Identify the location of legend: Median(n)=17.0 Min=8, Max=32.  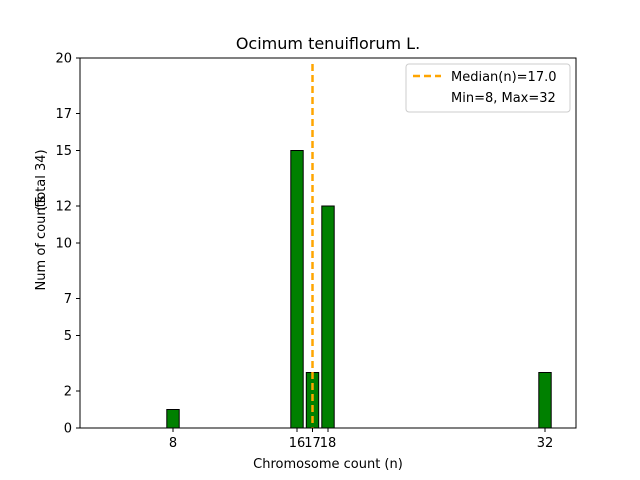
(488, 88).